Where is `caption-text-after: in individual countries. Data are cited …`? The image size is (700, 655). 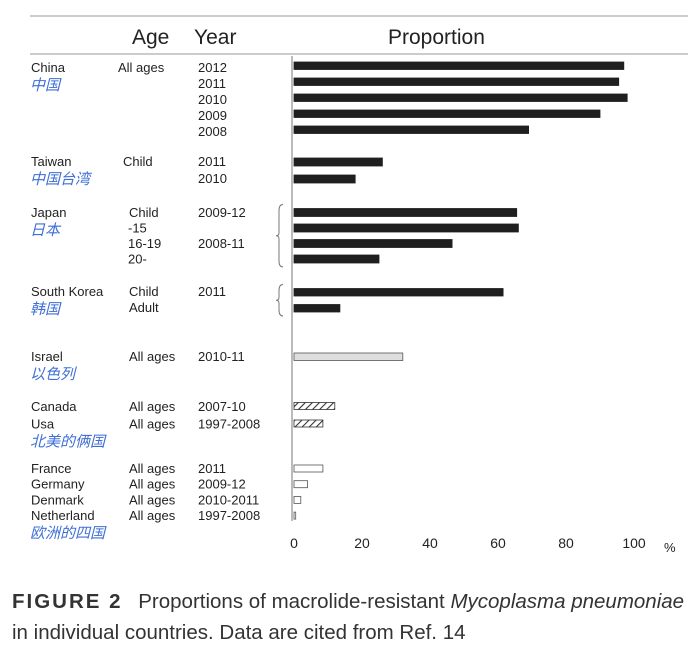 caption-text-after: in individual countries. Data are cited … is located at coordinates (239, 632).